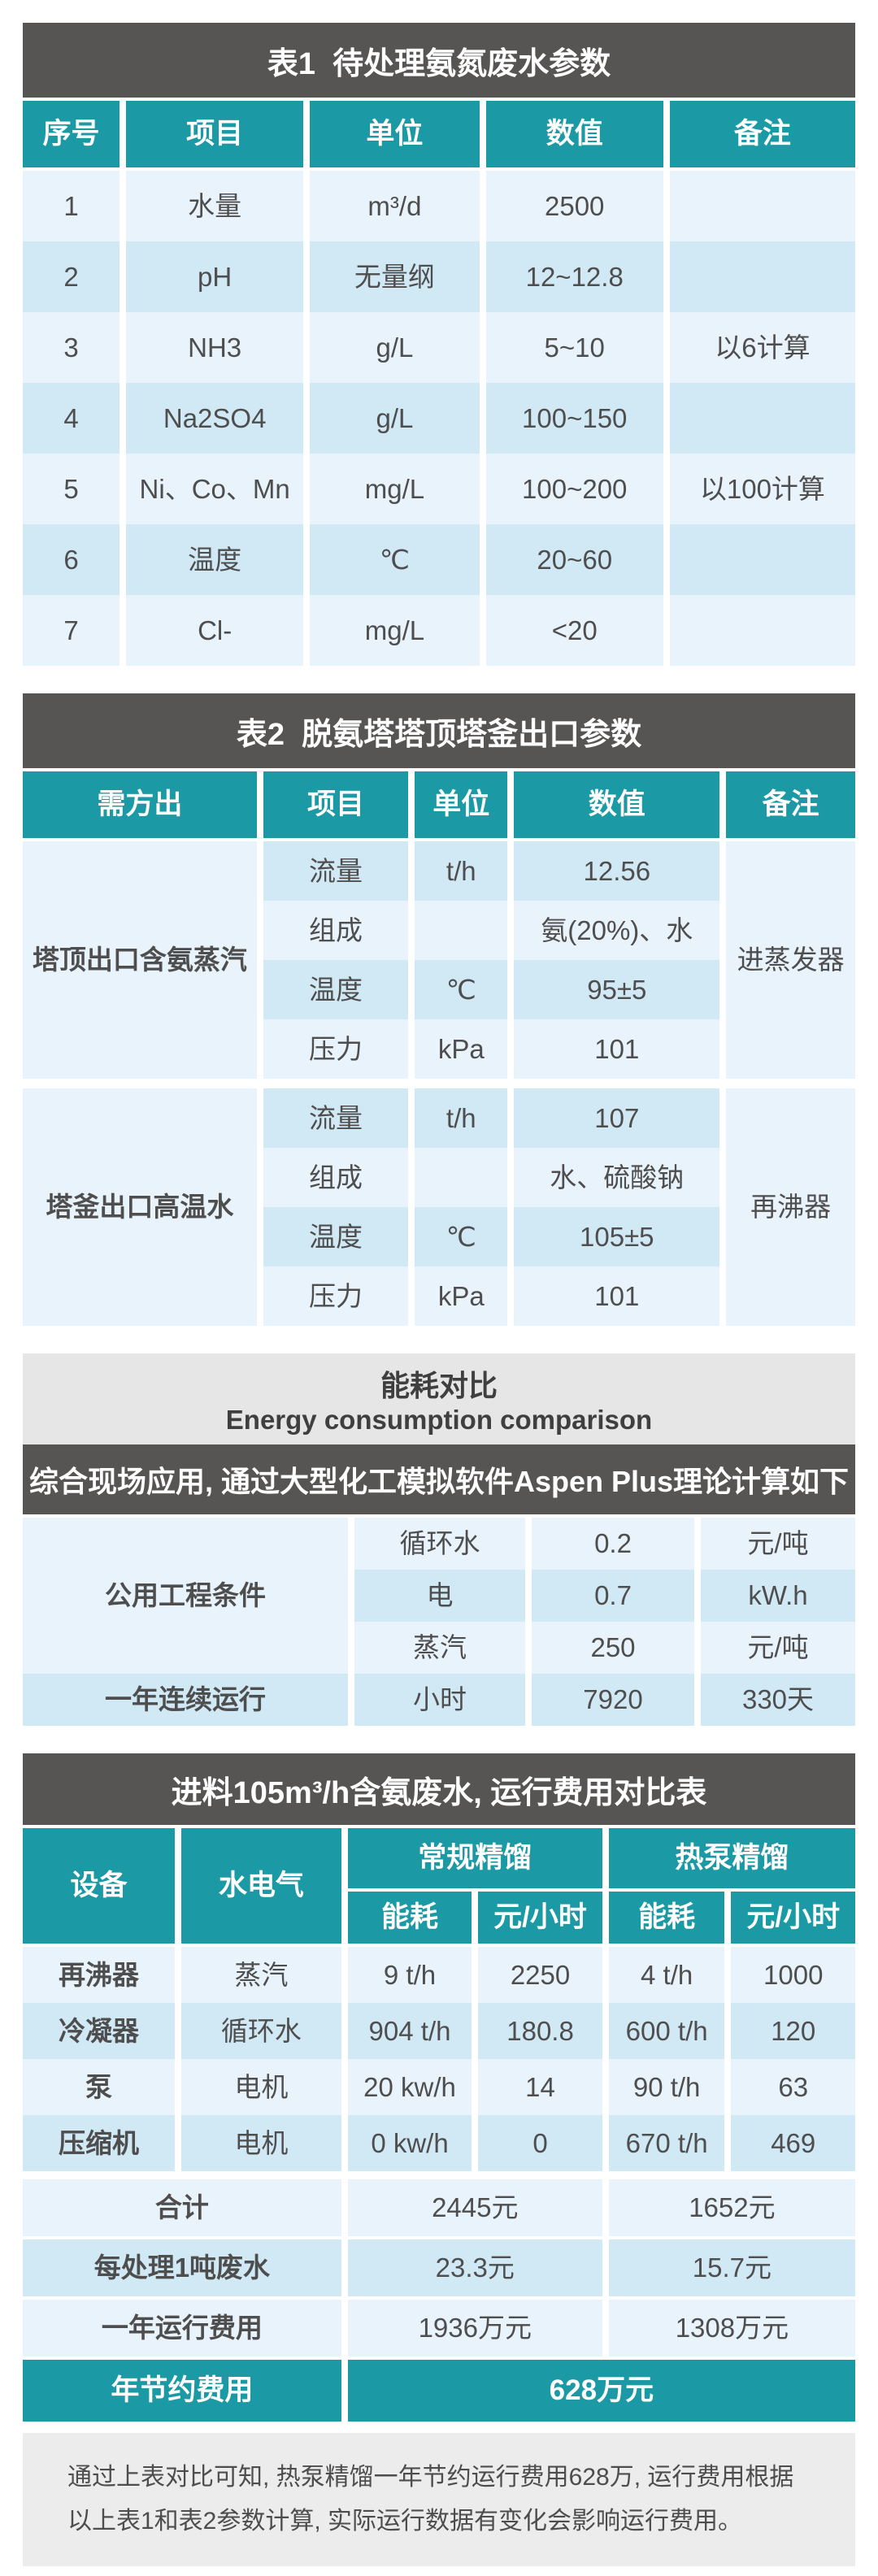  I want to click on data-cell: 100~200, so click(574, 489).